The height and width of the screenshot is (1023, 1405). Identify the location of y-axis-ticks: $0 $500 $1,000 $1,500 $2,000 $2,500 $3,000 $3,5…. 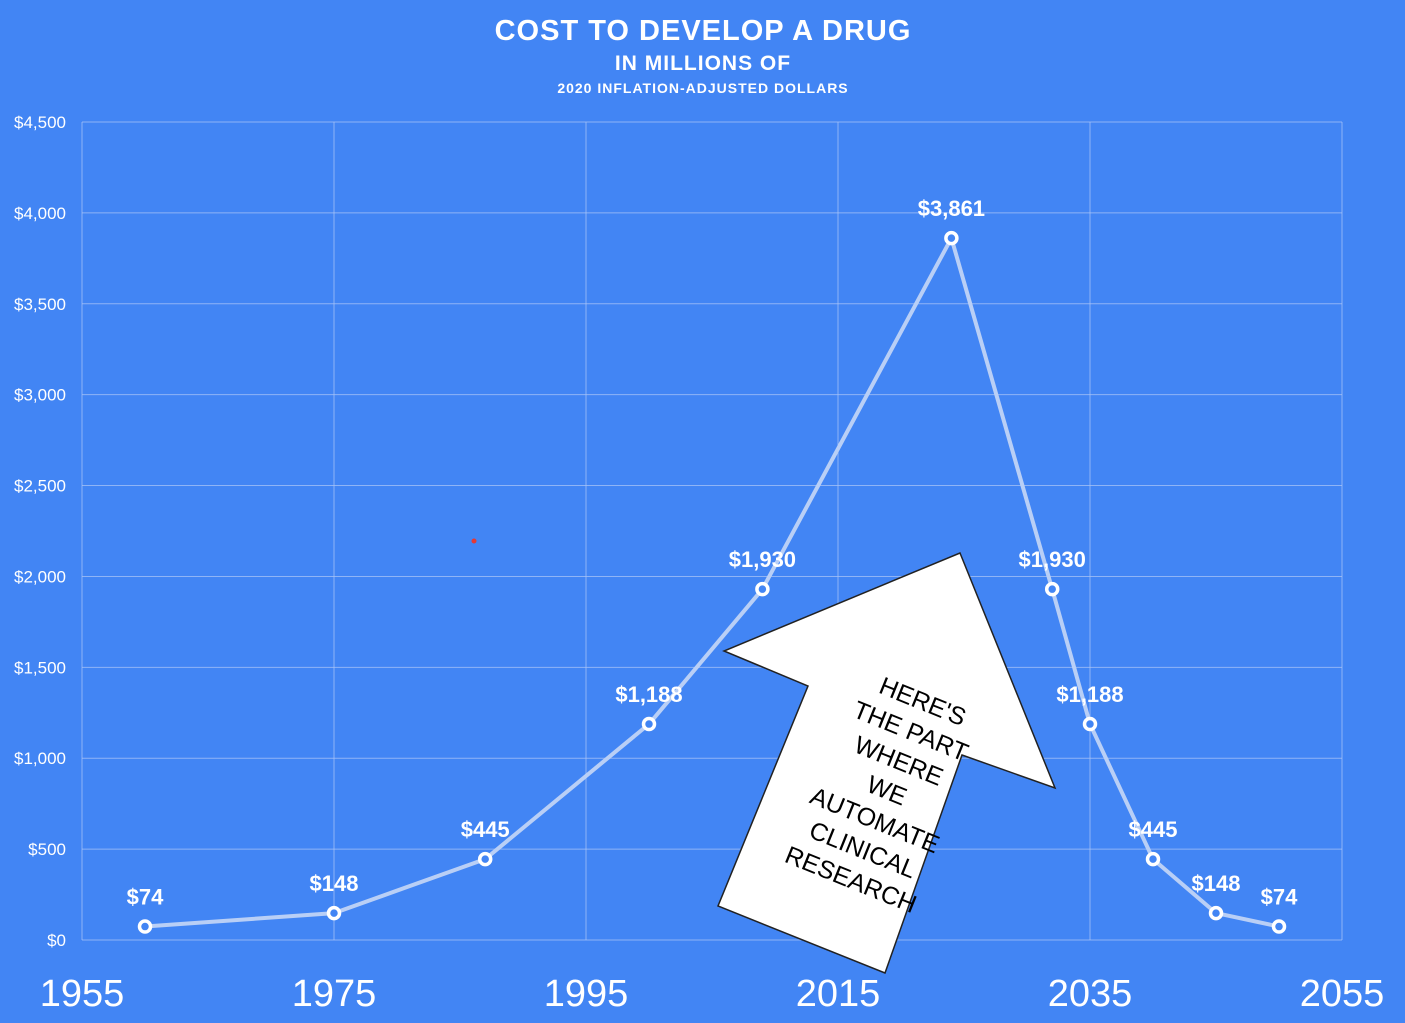
(40, 531).